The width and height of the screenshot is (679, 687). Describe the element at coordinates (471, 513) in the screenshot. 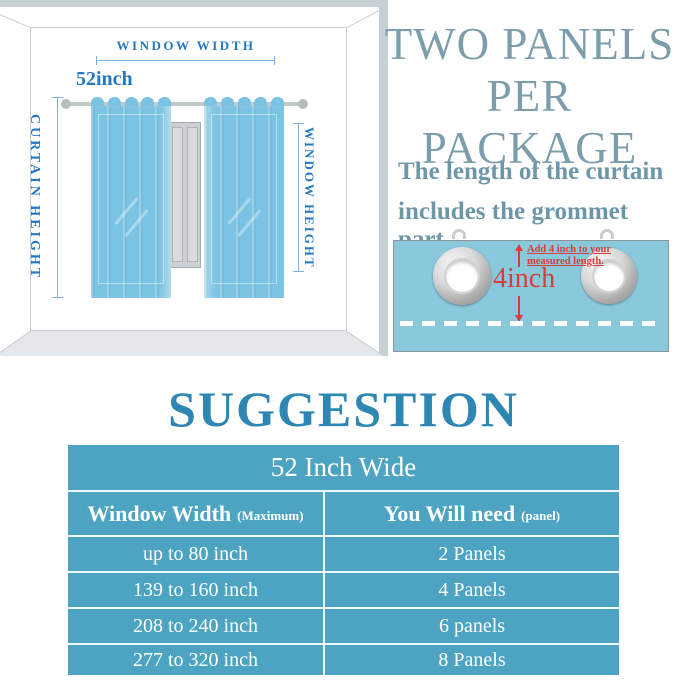

I see `header-you-will-need: You Will need (panel)` at that location.